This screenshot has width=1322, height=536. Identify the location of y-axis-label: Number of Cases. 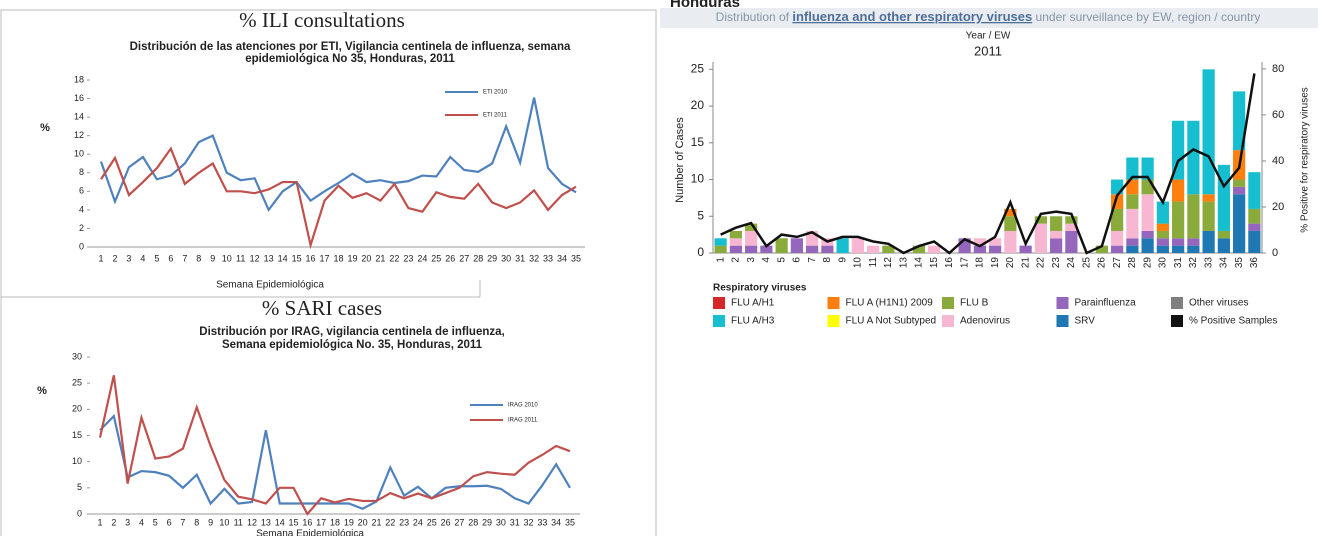
(680, 160).